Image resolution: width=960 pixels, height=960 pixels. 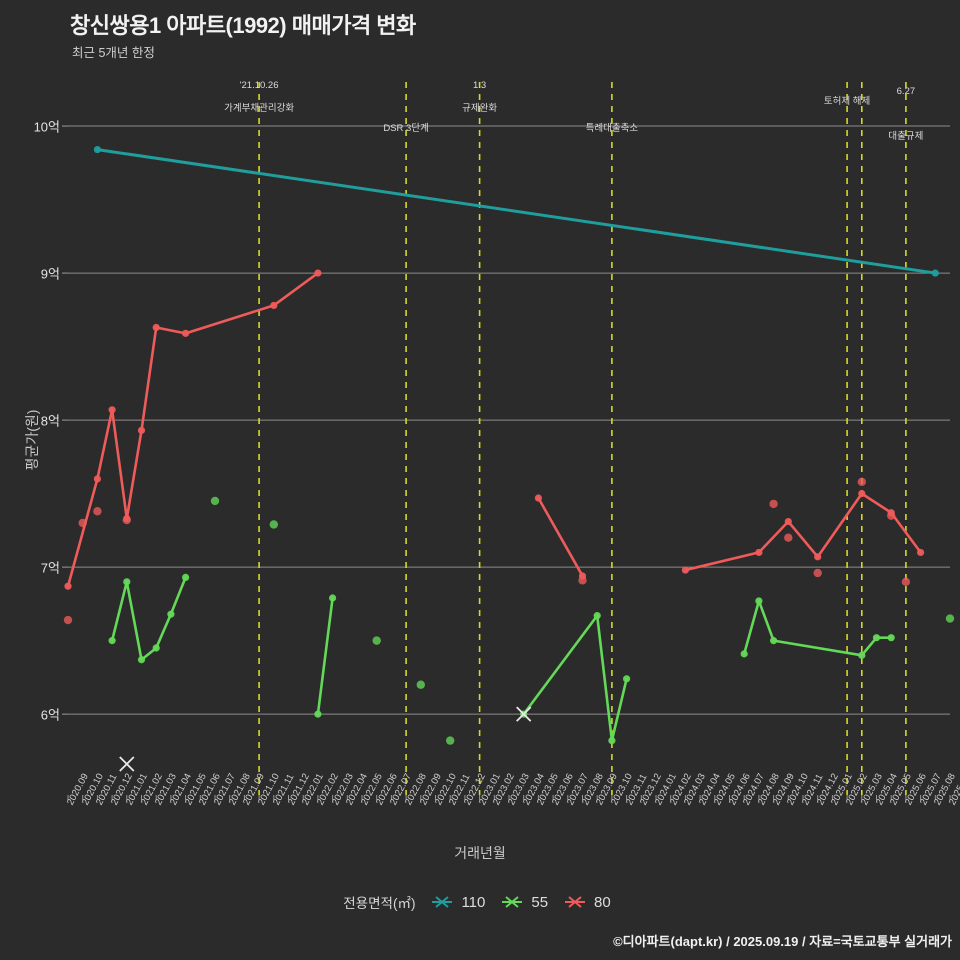 I want to click on legend-item-80: 80, so click(x=587, y=902).